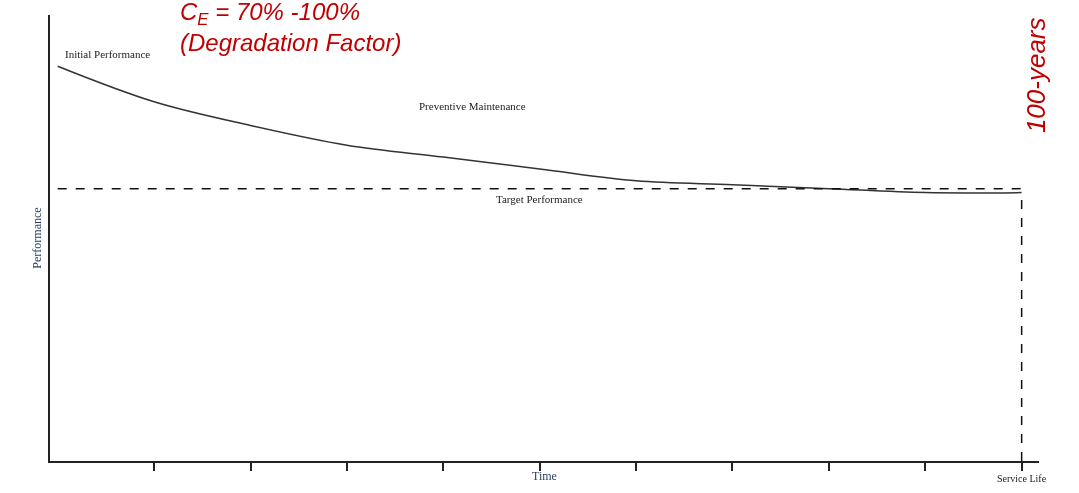 The image size is (1079, 493). I want to click on annotation: Preventive Maintenance, so click(472, 106).